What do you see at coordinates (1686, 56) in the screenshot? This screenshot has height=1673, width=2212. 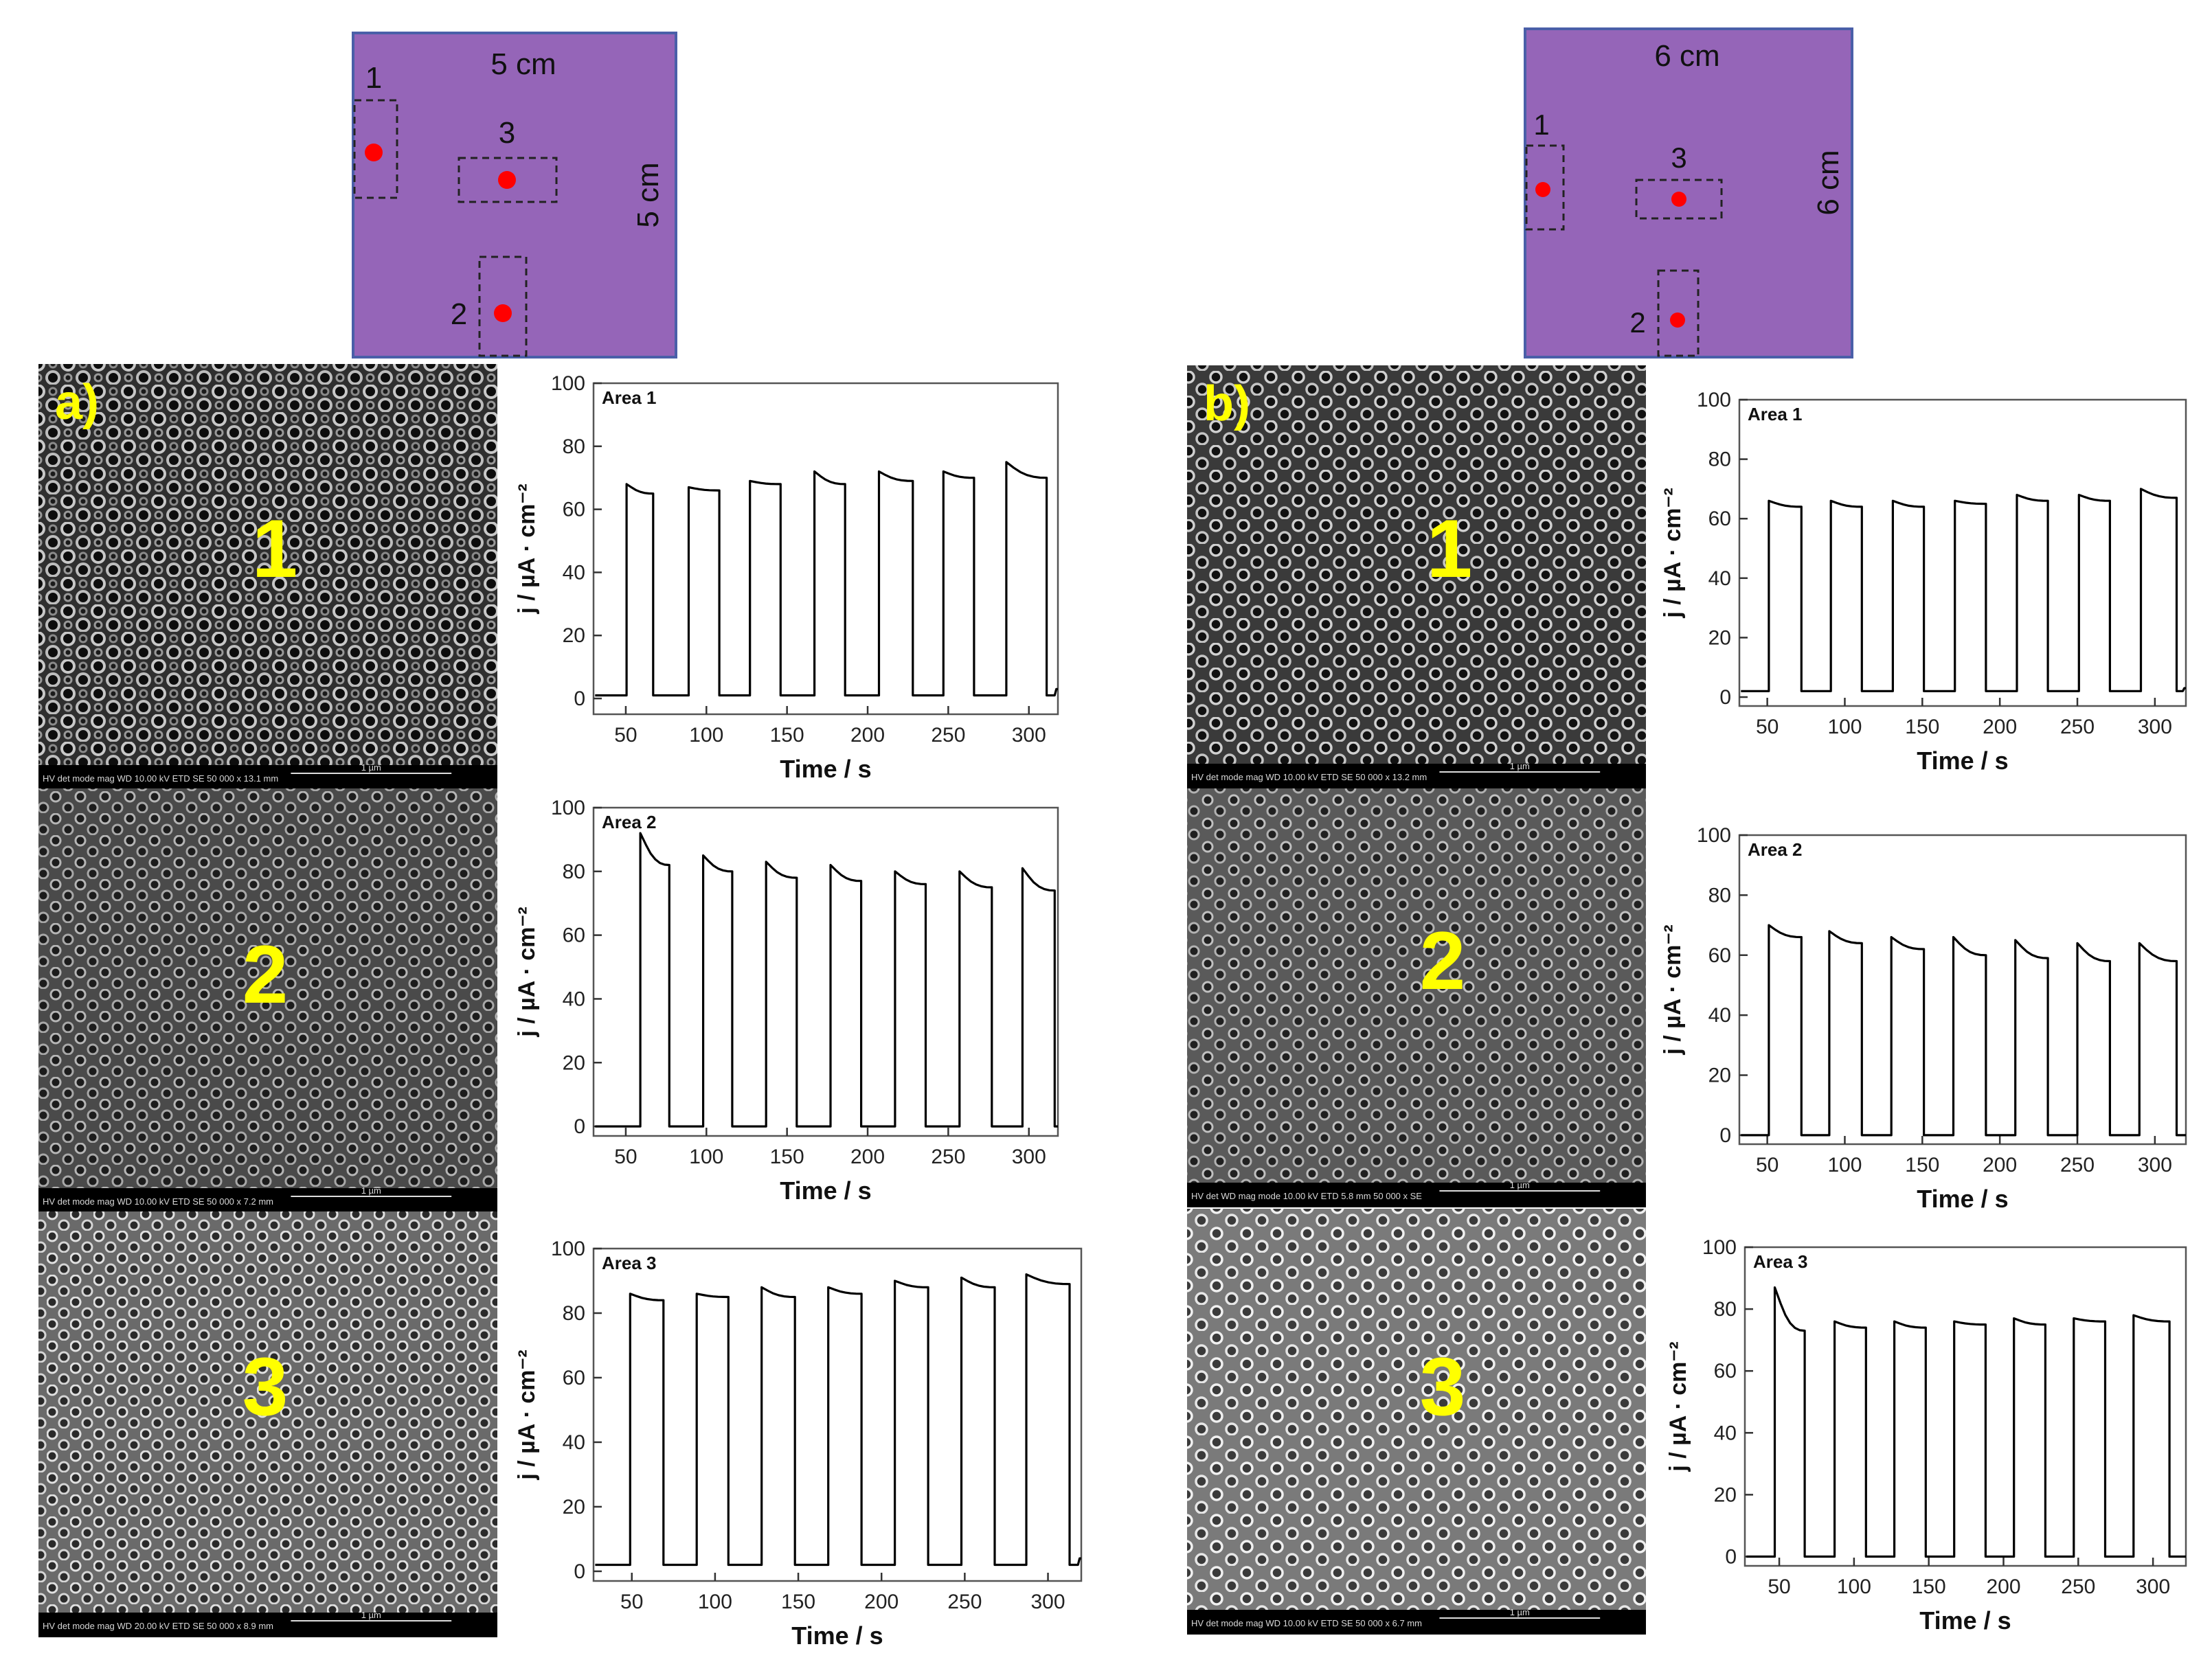 I see `width-label: 6 cm` at bounding box center [1686, 56].